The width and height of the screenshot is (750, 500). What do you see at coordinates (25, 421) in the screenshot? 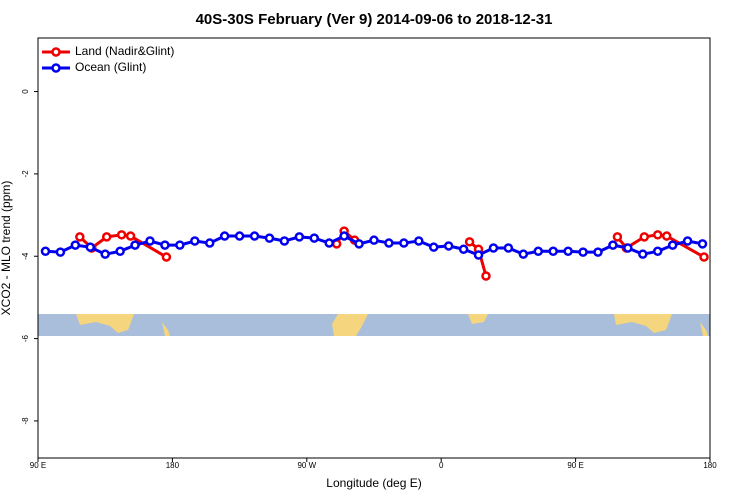
I see `y-tick-label: -8` at bounding box center [25, 421].